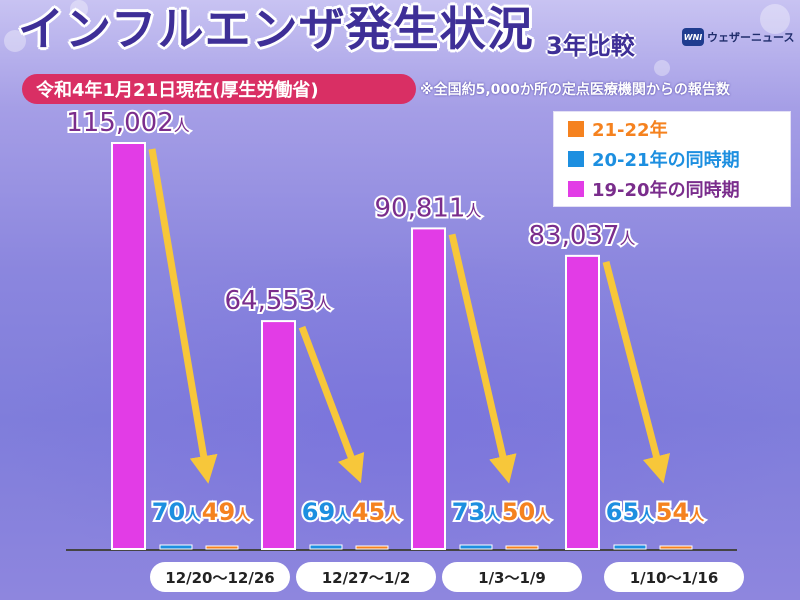 The width and height of the screenshot is (800, 600). Describe the element at coordinates (751, 37) in the screenshot. I see `logo-text: ウェザーニュース` at that location.